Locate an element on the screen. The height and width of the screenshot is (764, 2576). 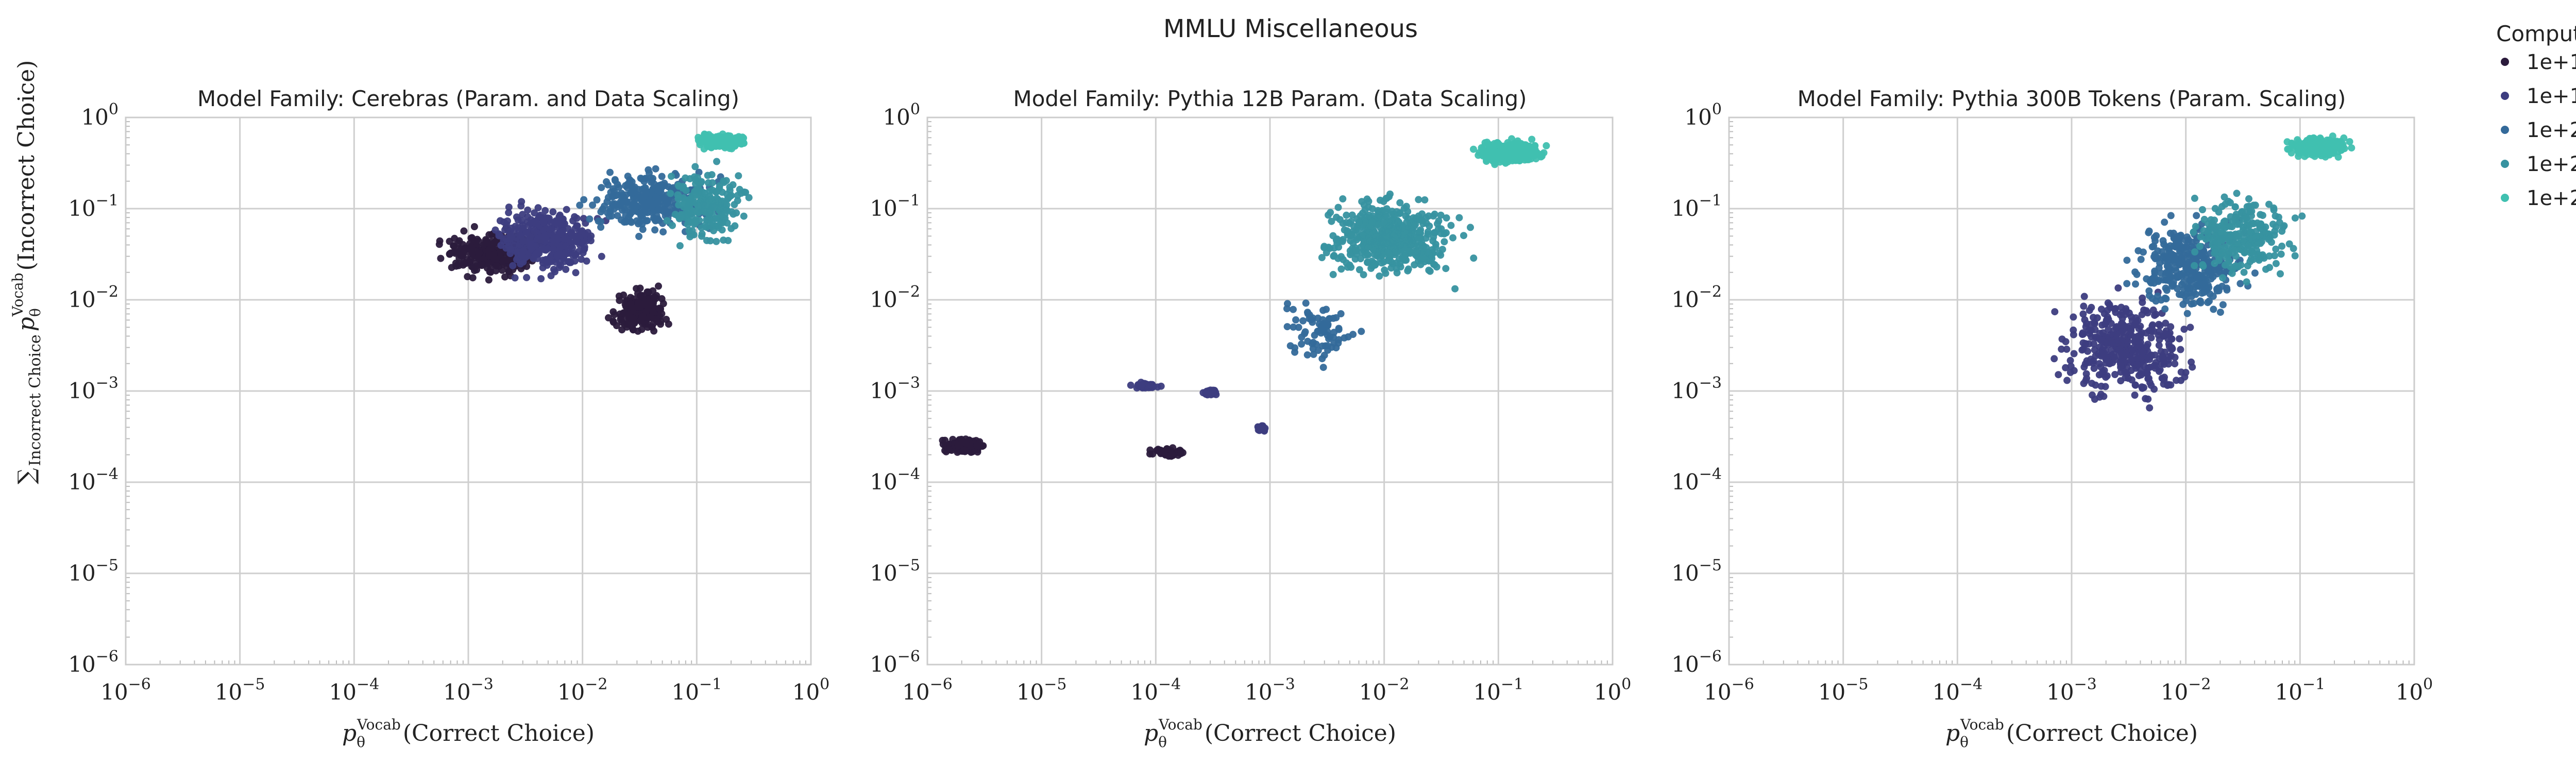
y-tick-label: 10⁻⁶ is located at coordinates (1697, 662).